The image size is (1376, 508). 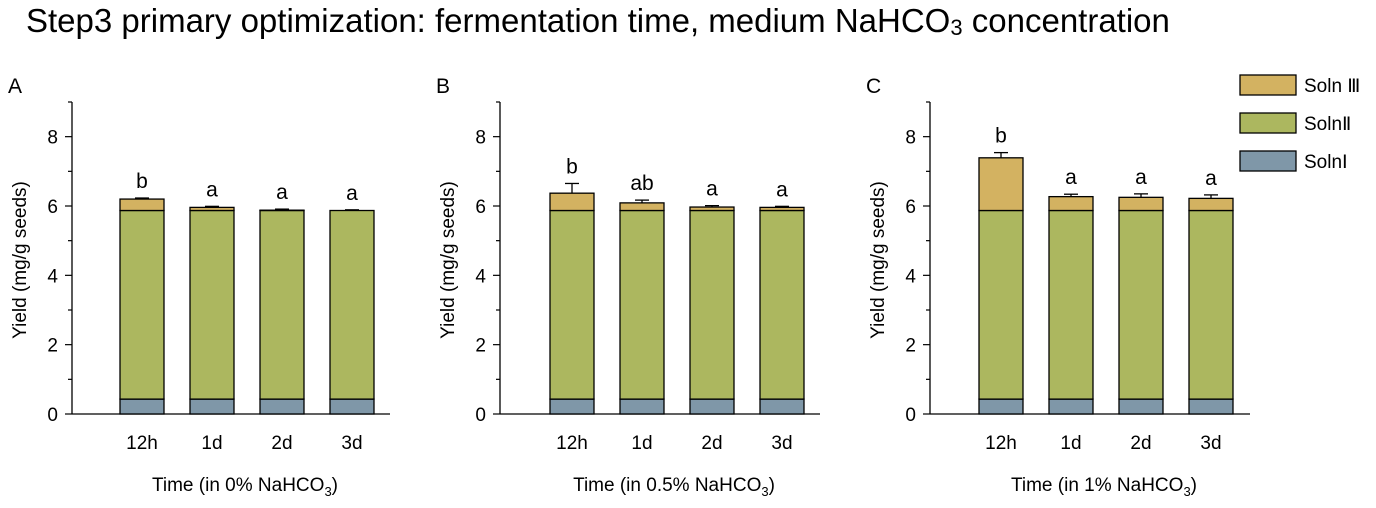 I want to click on figure-title-tail: concentration, so click(x=1066, y=20).